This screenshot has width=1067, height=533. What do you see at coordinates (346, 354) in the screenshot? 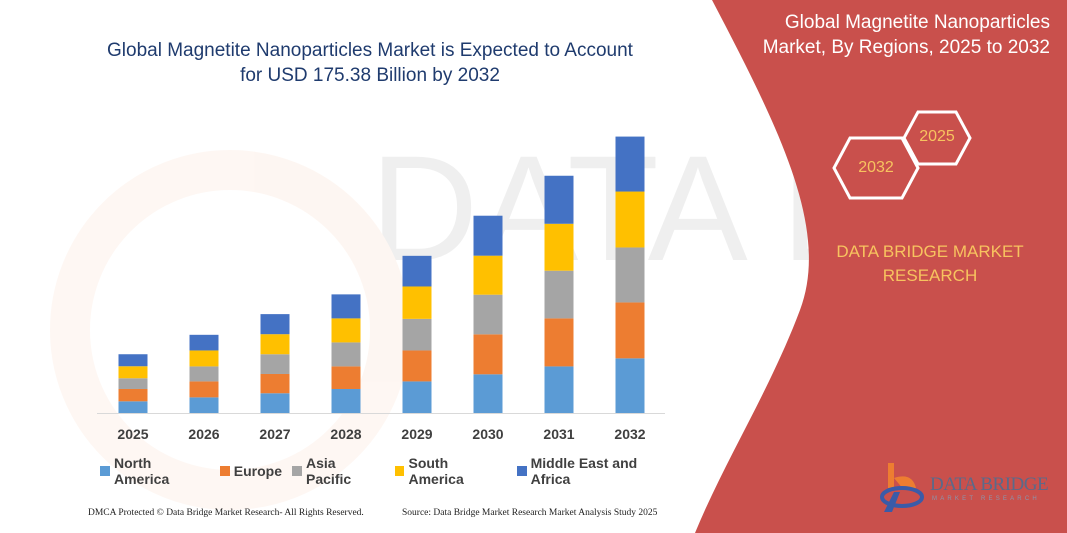
I see `bar-segment-asia-pacific-2028` at bounding box center [346, 354].